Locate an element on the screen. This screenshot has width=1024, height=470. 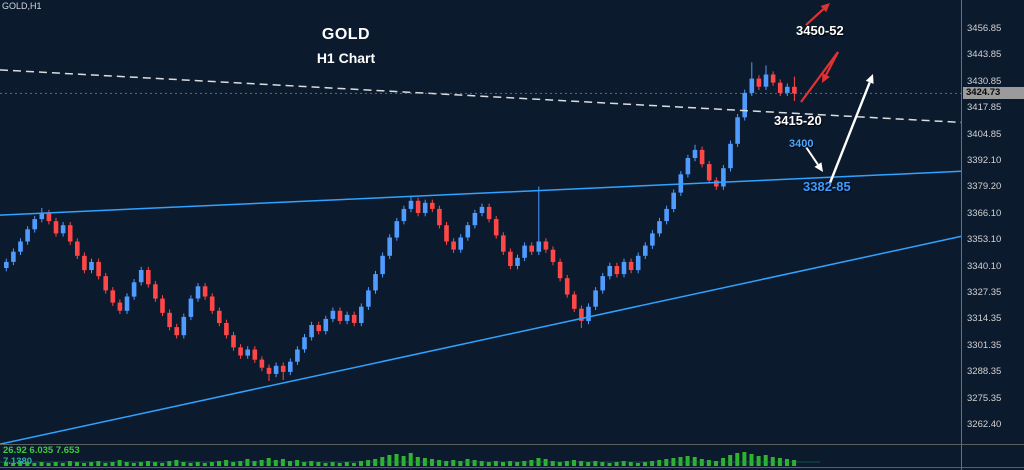
red-projection-arrow-down is located at coordinates (832, 63).